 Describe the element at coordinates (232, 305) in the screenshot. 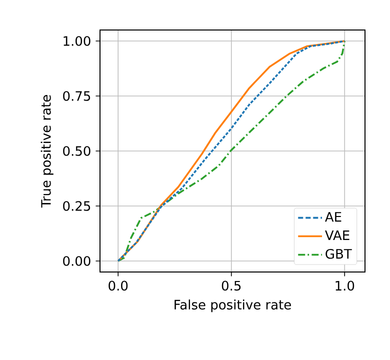

I see `x-axis-title: False positive rate` at that location.